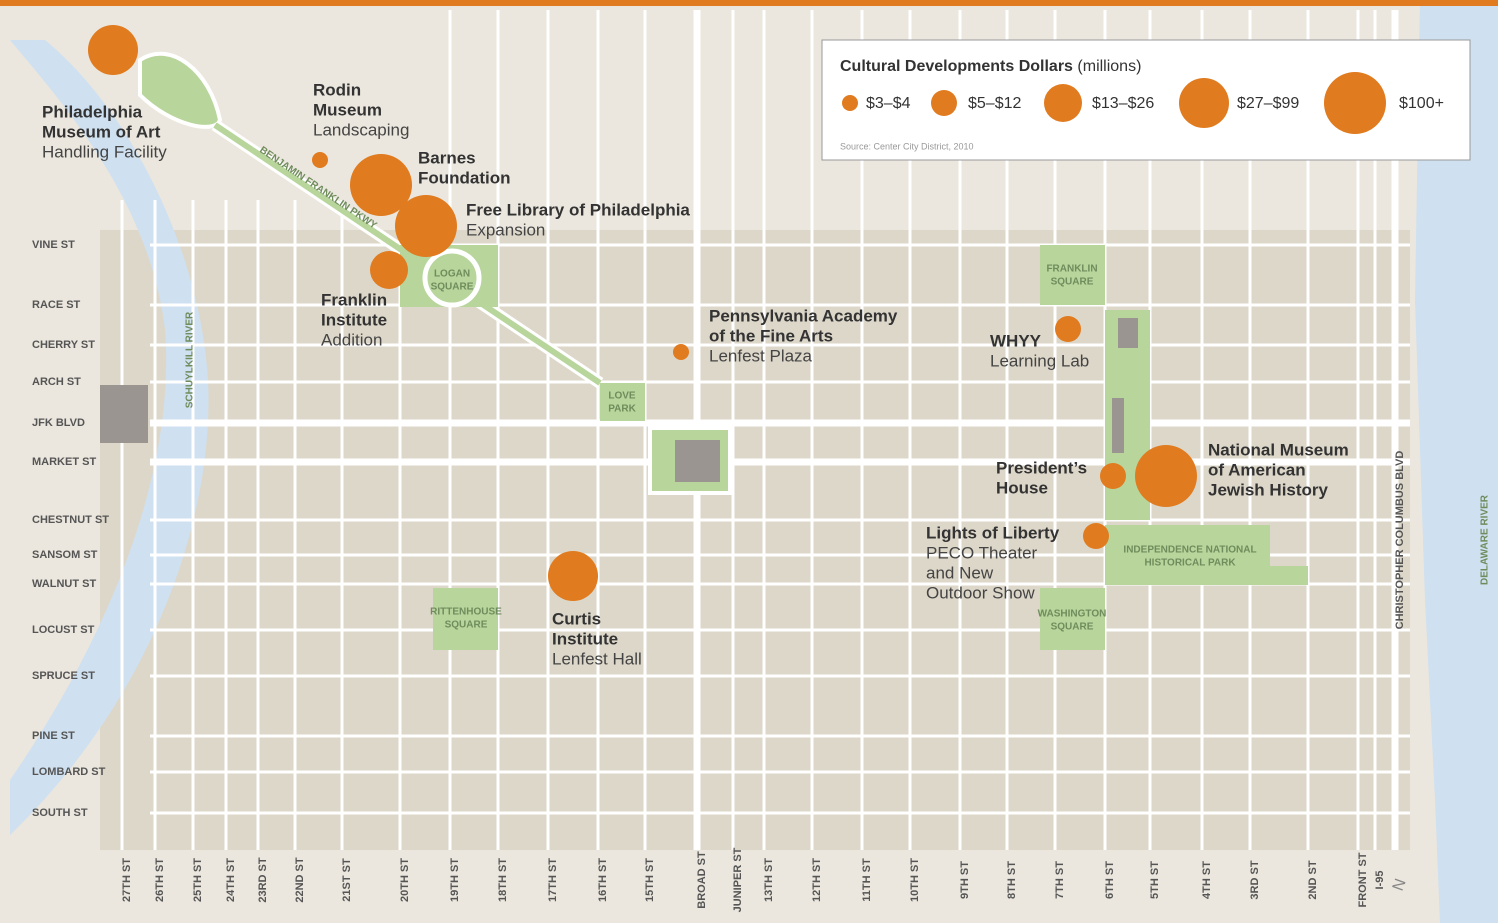 Image resolution: width=1498 pixels, height=923 pixels. What do you see at coordinates (58, 423) in the screenshot?
I see `street-label: JFK BLVD` at bounding box center [58, 423].